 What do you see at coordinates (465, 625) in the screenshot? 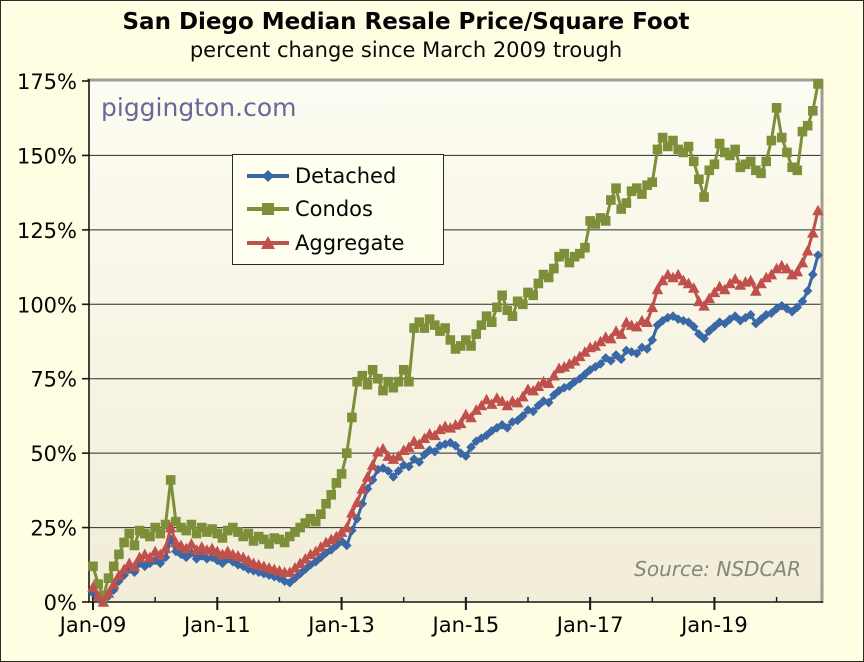
I see `x-tick-label: Jan-15` at bounding box center [465, 625].